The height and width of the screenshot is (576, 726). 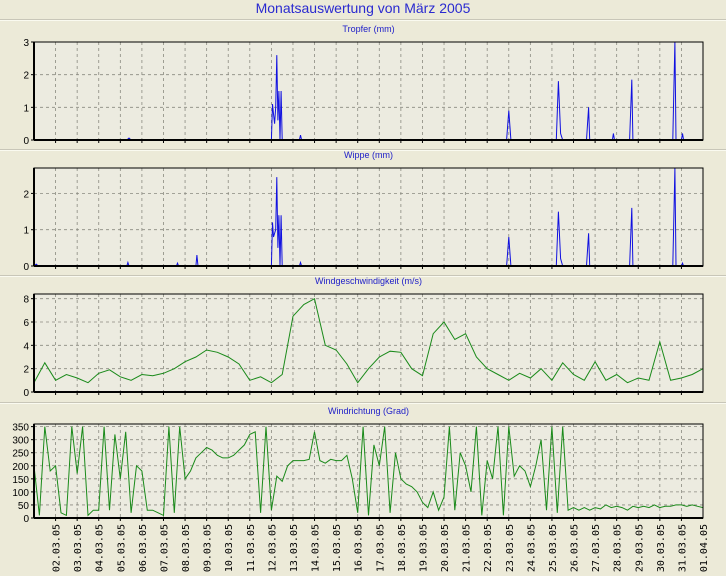 I want to click on panel-title: Wippe (mm), so click(x=368, y=155).